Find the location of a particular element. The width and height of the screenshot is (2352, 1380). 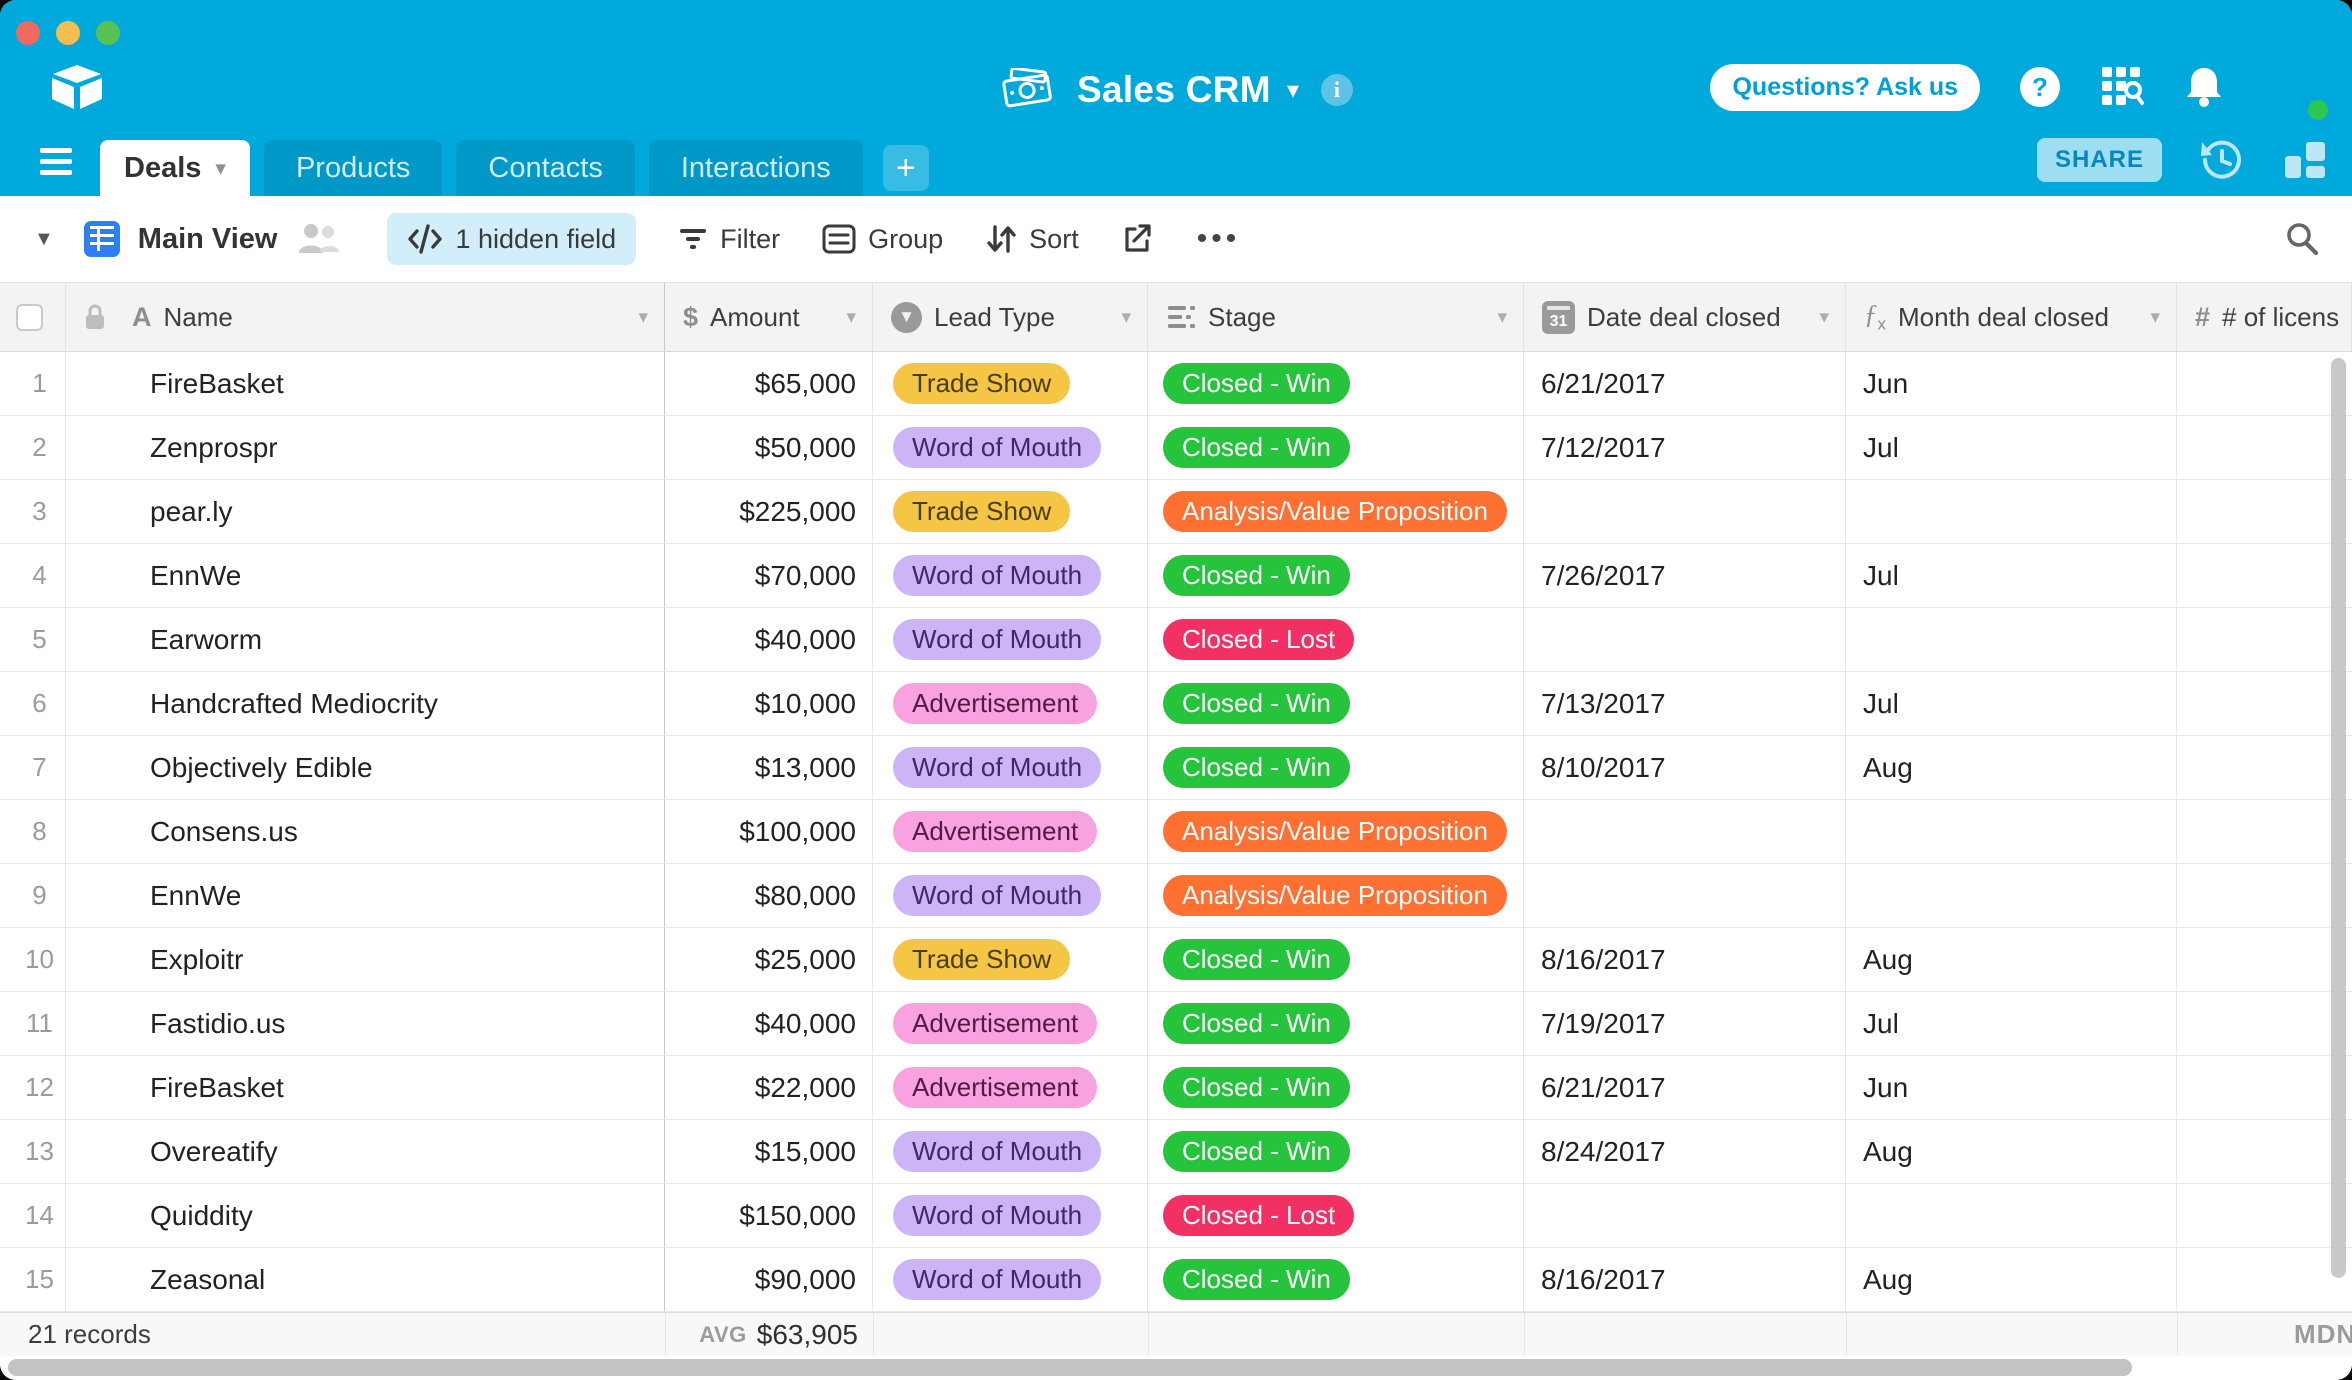

more-options-button: ••• is located at coordinates (1218, 238).